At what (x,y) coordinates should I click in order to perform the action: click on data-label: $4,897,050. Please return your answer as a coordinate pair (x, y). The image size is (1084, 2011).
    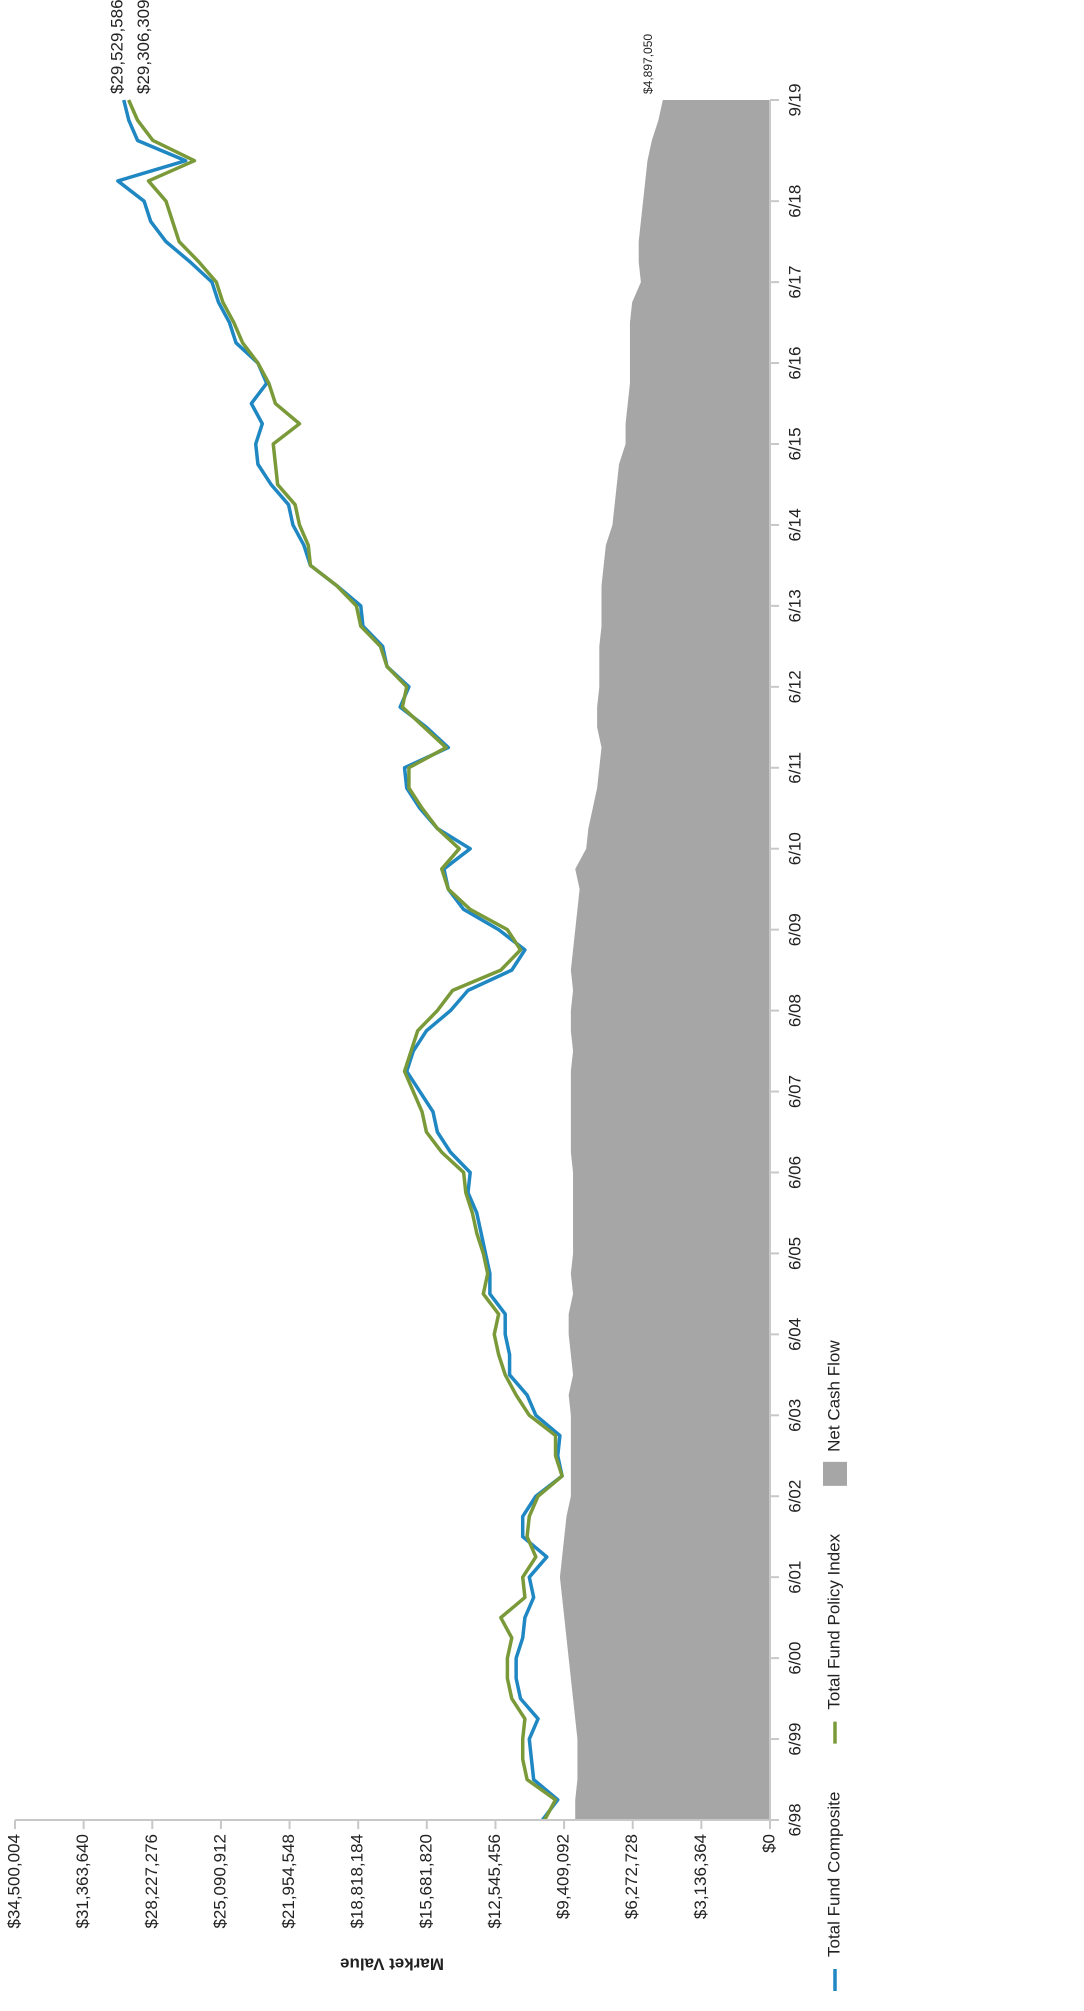
    Looking at the image, I should click on (648, 64).